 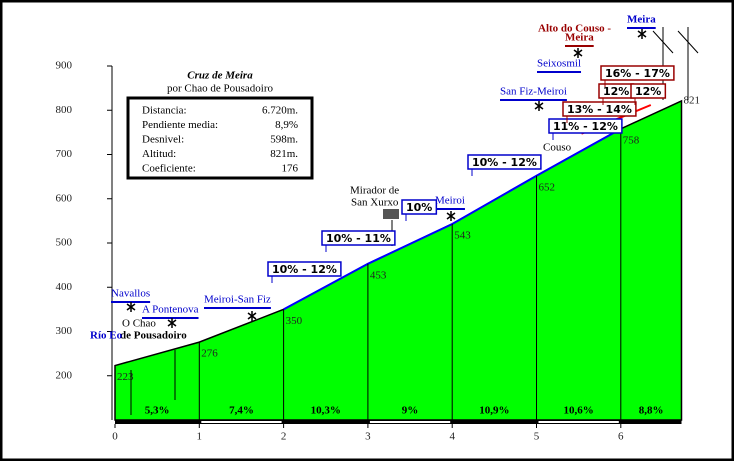 I want to click on value-label: 223, so click(x=125, y=377).